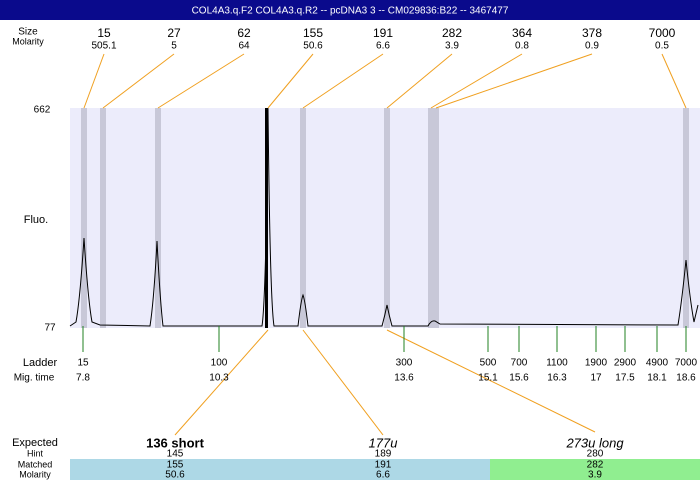 This screenshot has width=700, height=480. I want to click on ladder-time: 13.6, so click(404, 378).